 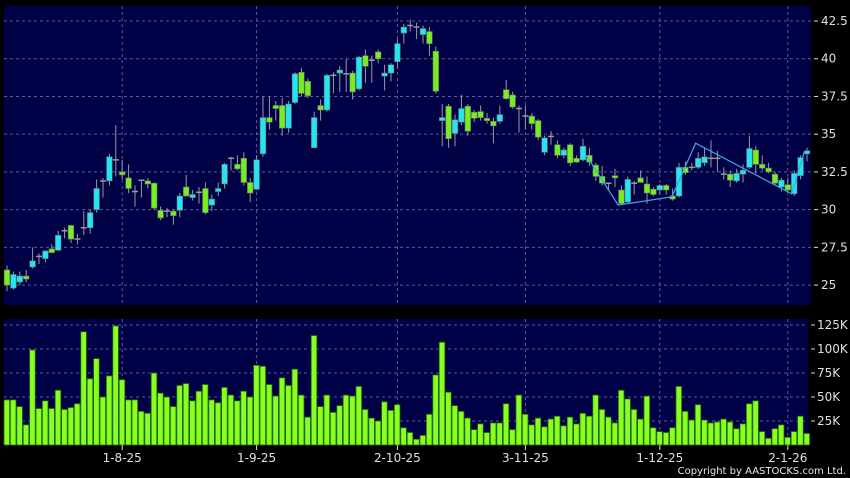 I want to click on volume-tick-label: 125K, so click(x=833, y=325).